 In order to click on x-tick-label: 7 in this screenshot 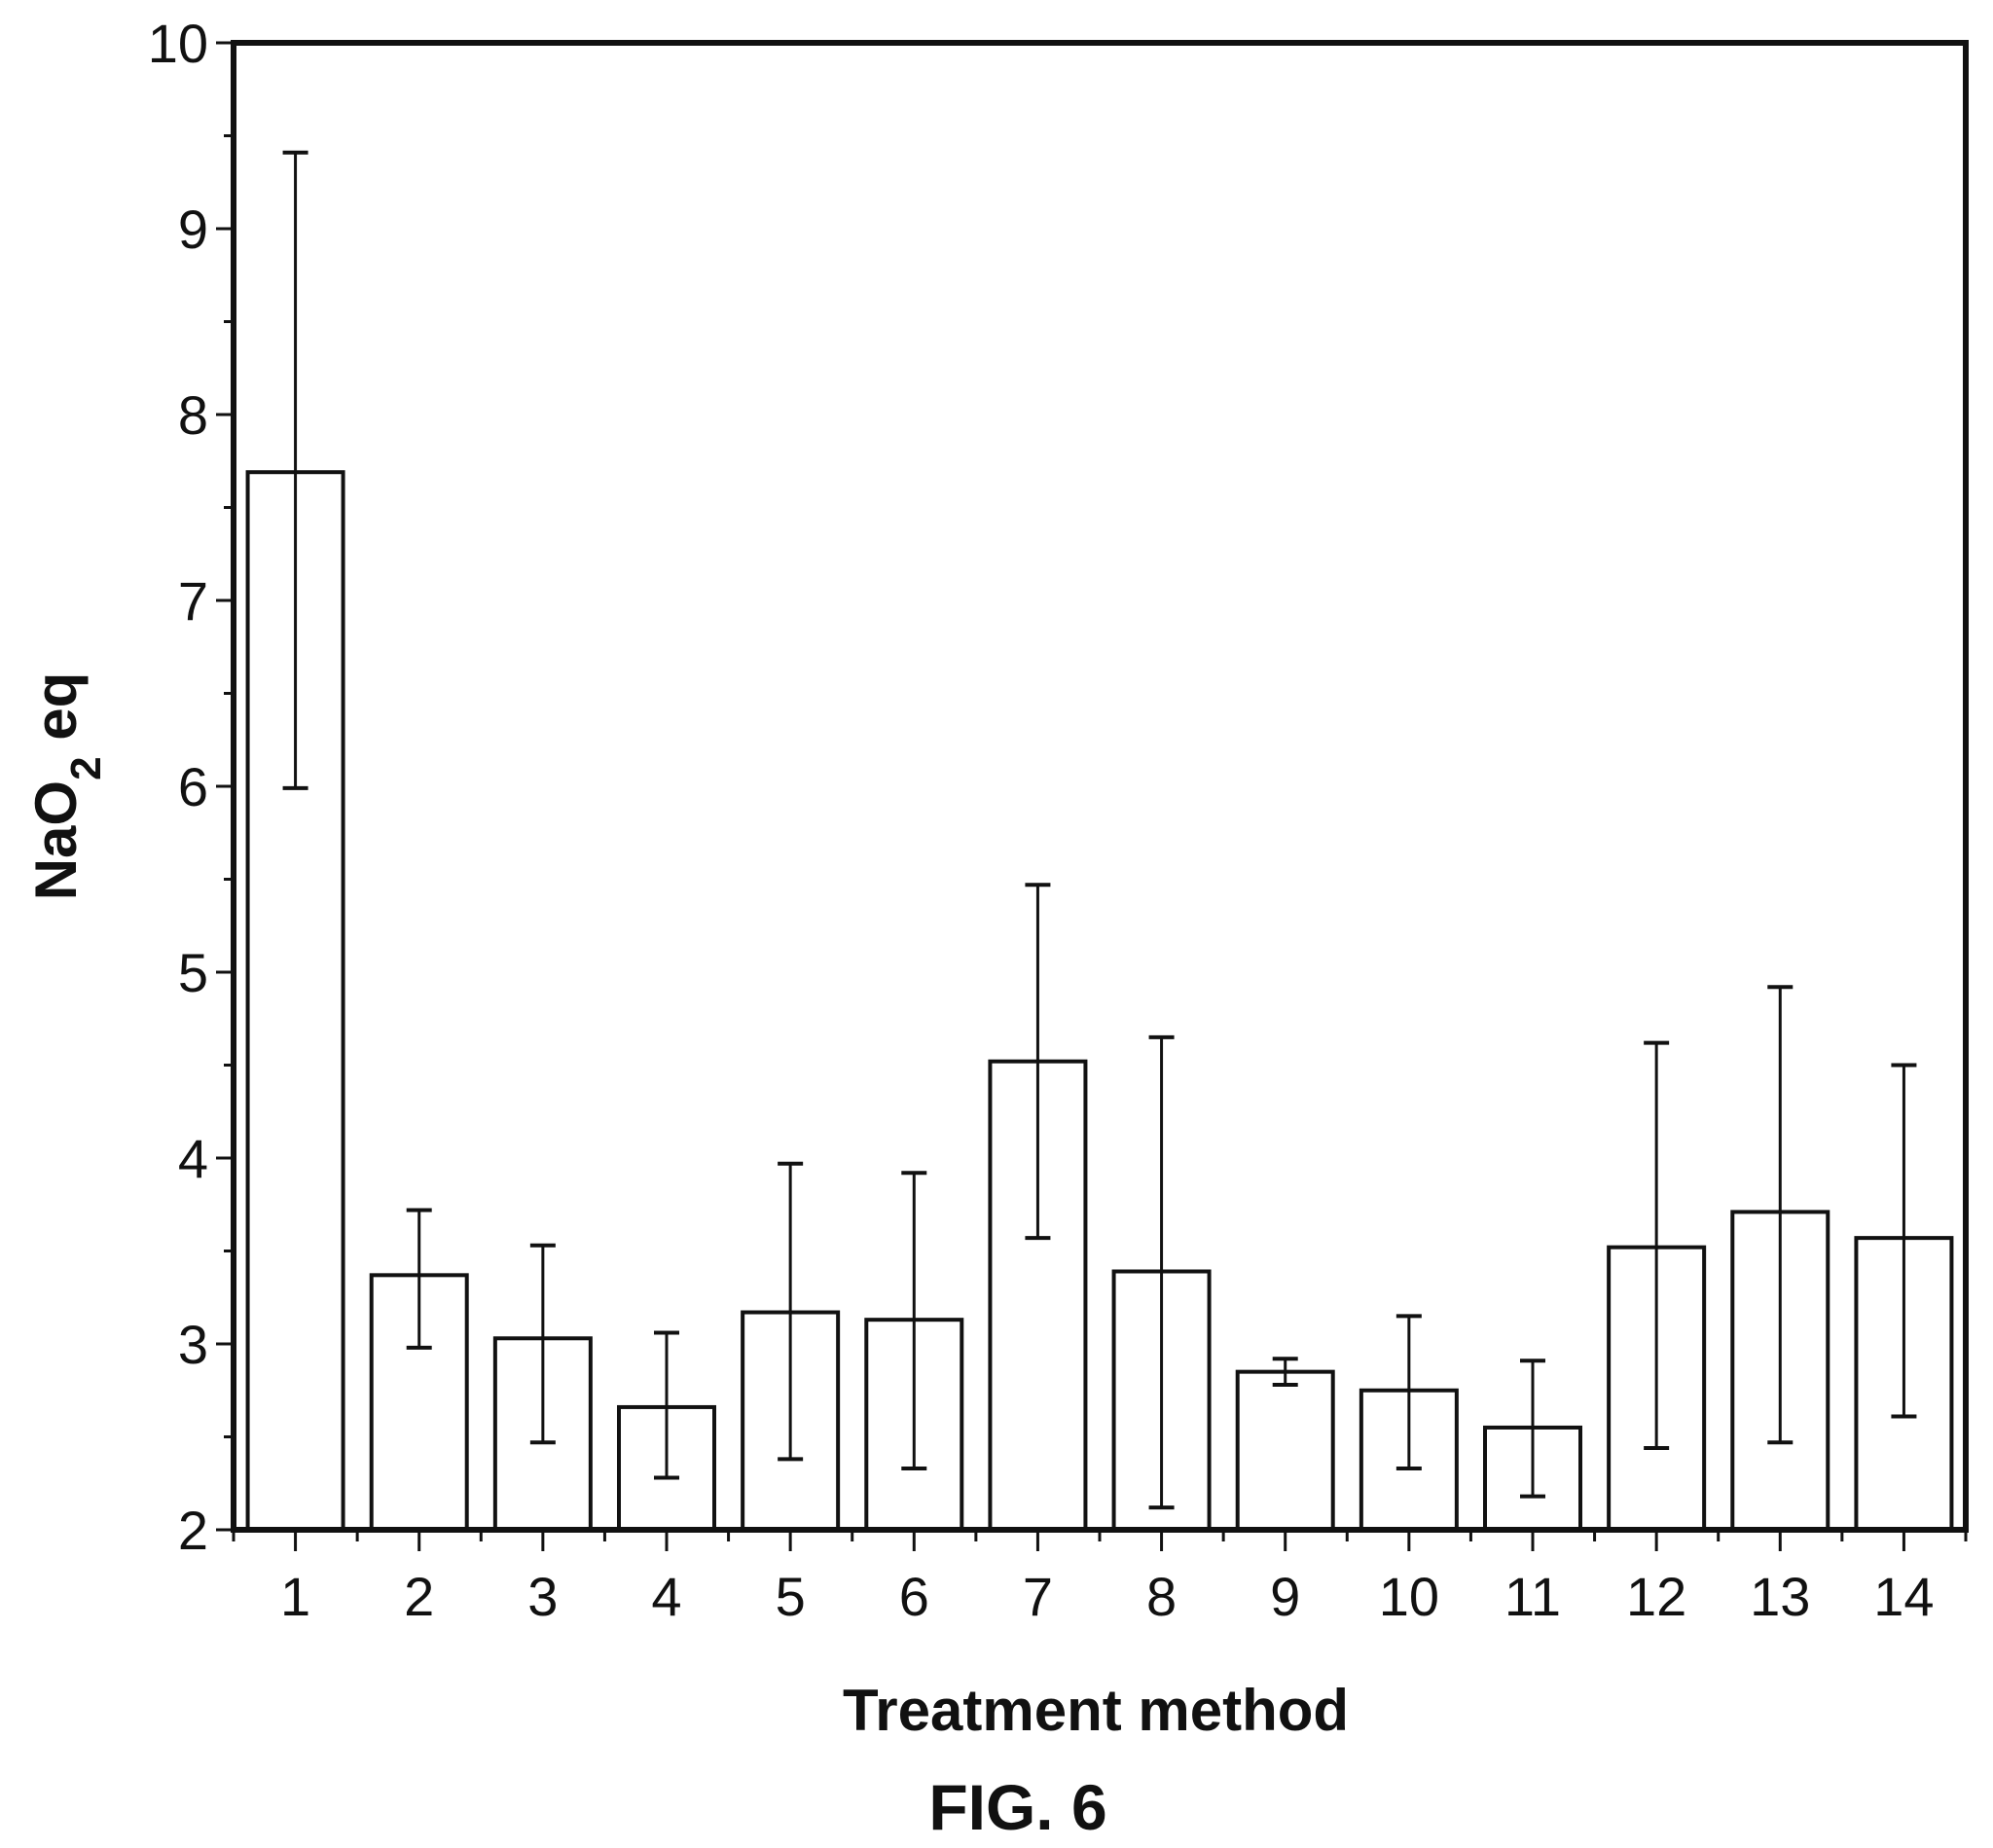, I will do `click(1038, 1596)`.